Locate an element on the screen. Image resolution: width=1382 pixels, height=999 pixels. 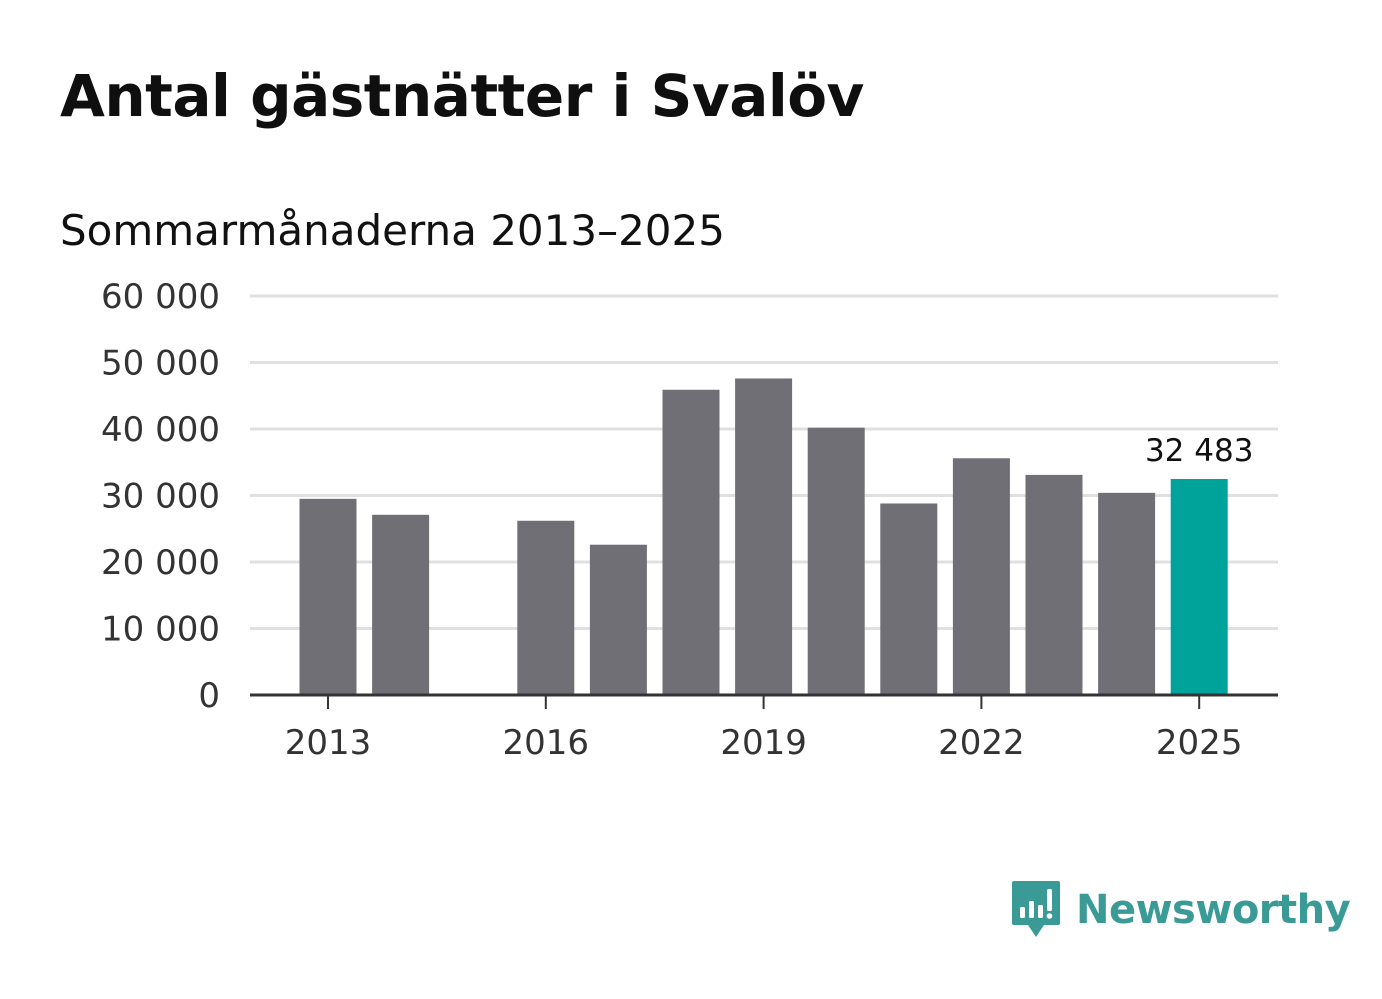
x-tick-label: 2019 is located at coordinates (763, 743).